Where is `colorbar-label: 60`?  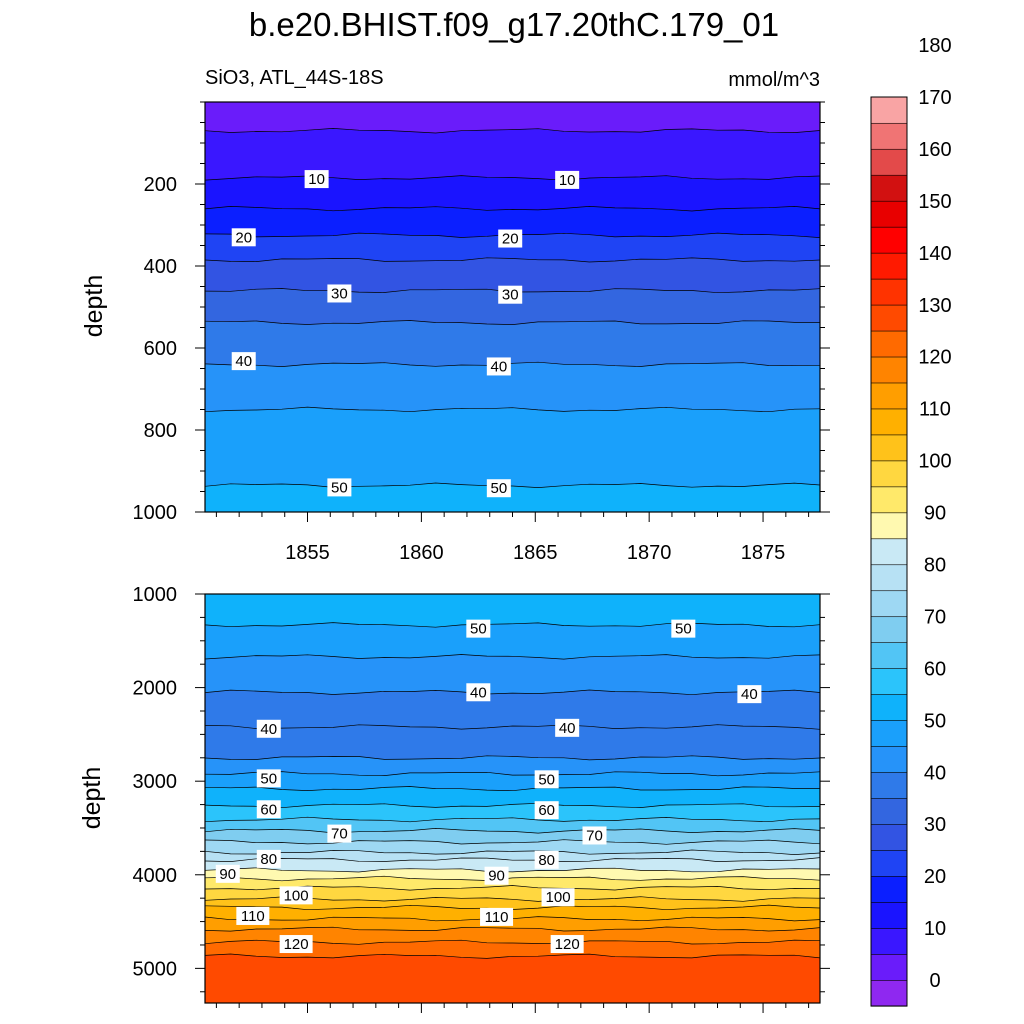
colorbar-label: 60 is located at coordinates (935, 669).